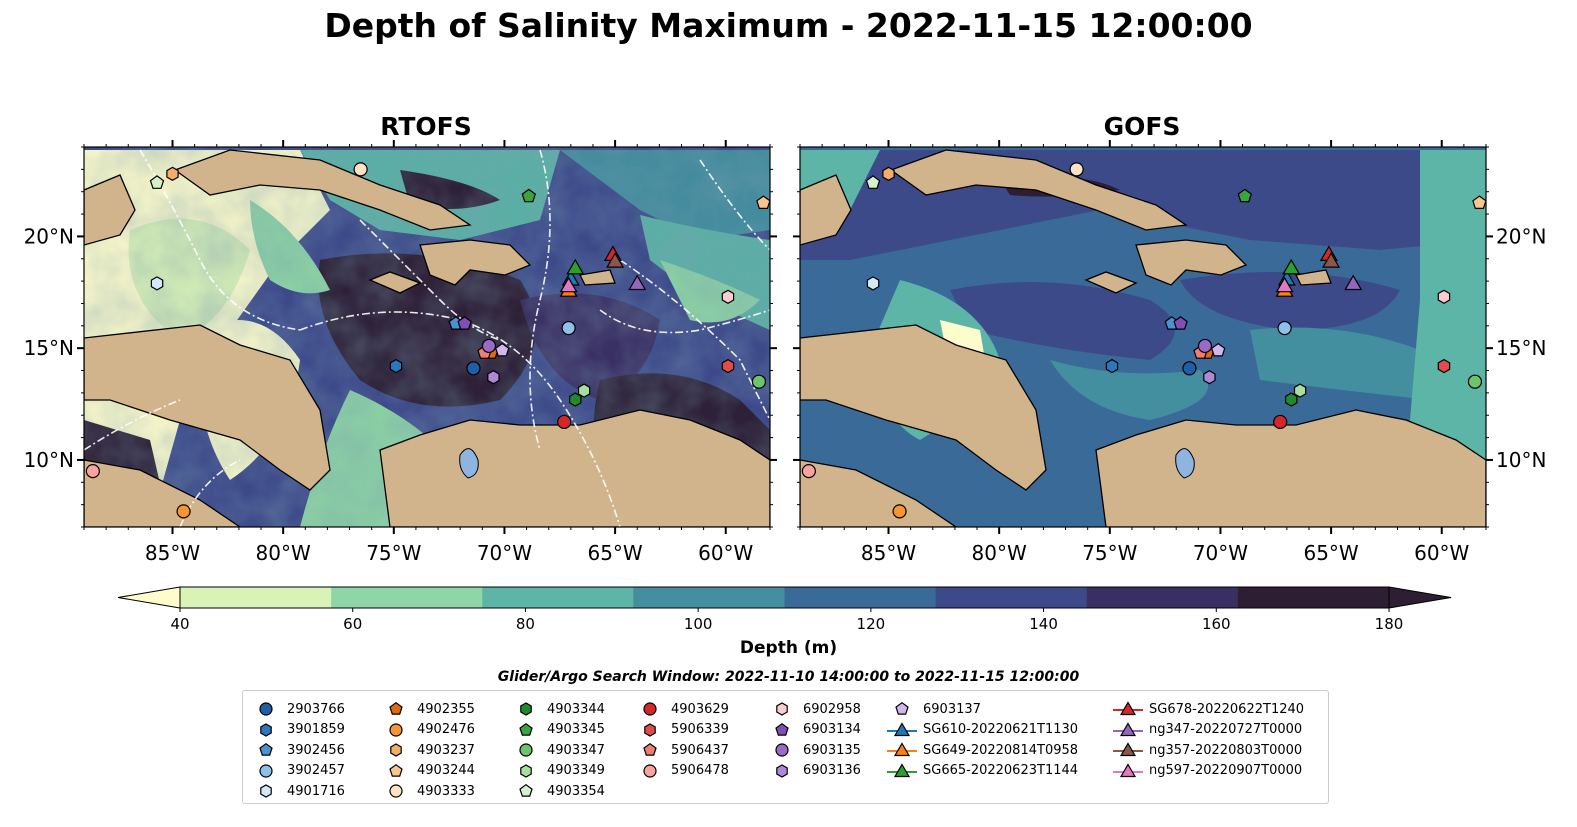 This screenshot has width=1577, height=827. What do you see at coordinates (682, 750) in the screenshot?
I see `legend-entry: 5906437` at bounding box center [682, 750].